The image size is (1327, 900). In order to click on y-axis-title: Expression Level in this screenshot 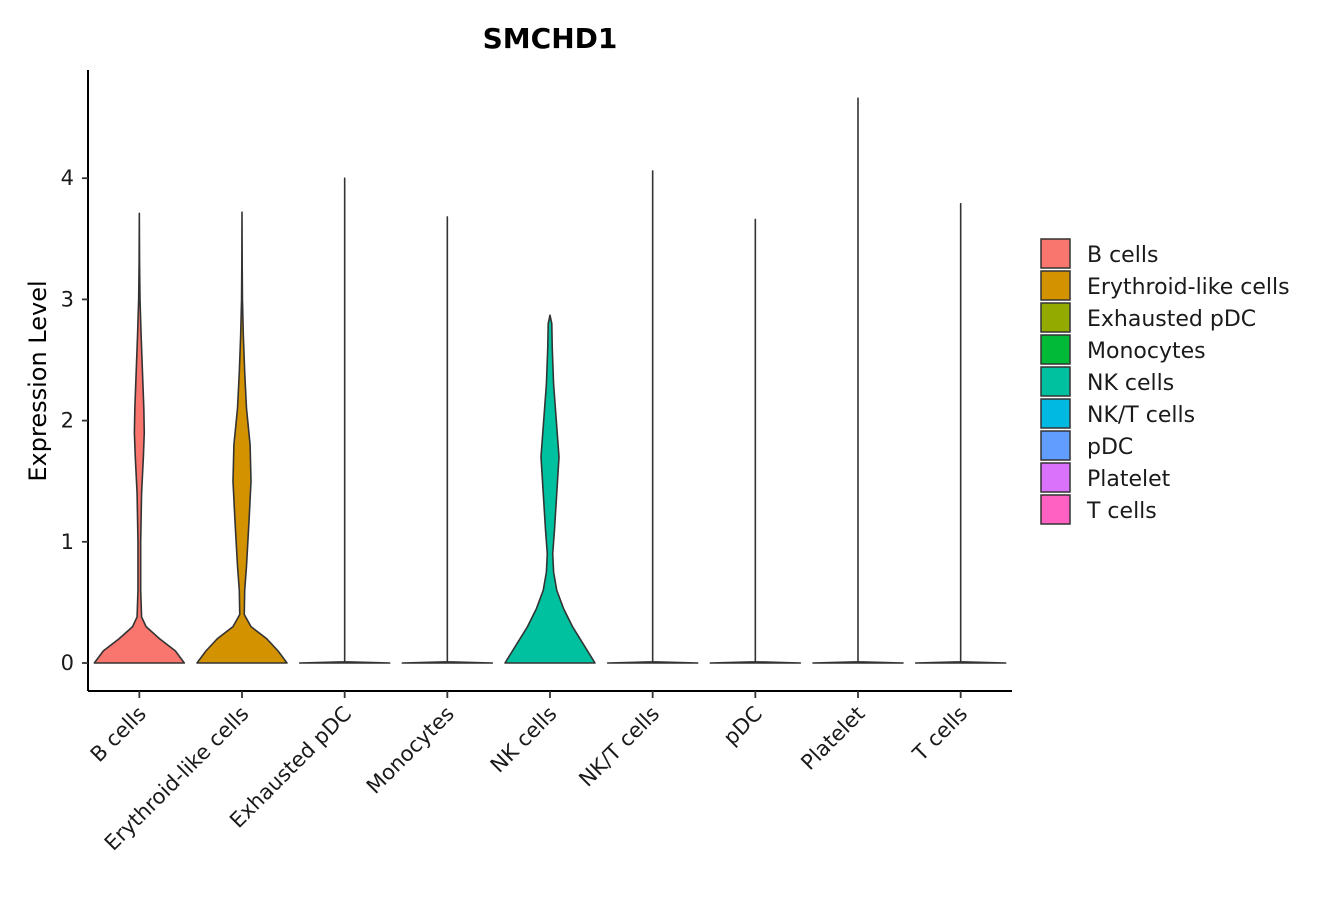, I will do `click(38, 380)`.